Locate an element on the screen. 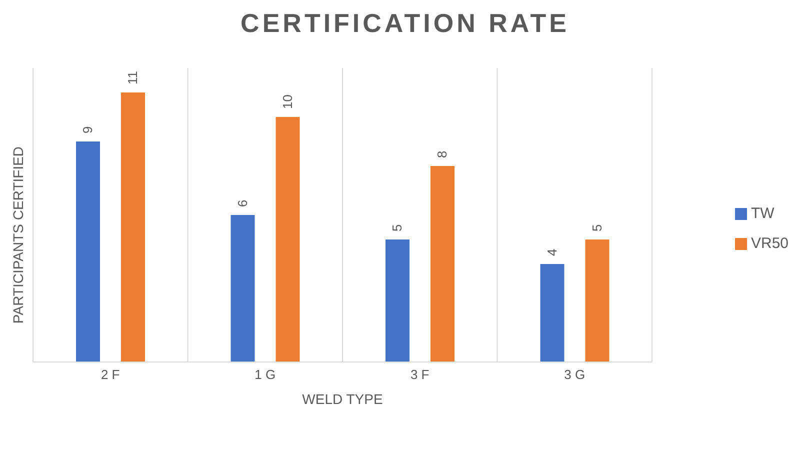 This screenshot has width=810, height=457. x-axis-title: WELD TYPE is located at coordinates (342, 399).